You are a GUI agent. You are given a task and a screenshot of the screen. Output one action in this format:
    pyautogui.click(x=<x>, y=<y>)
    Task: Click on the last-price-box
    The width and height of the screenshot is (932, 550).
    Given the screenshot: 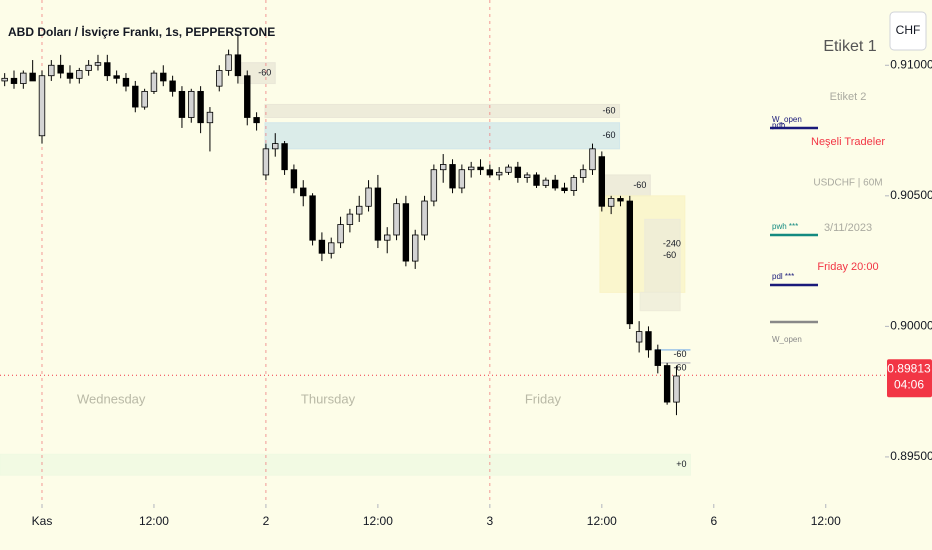 What is the action you would take?
    pyautogui.click(x=909, y=378)
    